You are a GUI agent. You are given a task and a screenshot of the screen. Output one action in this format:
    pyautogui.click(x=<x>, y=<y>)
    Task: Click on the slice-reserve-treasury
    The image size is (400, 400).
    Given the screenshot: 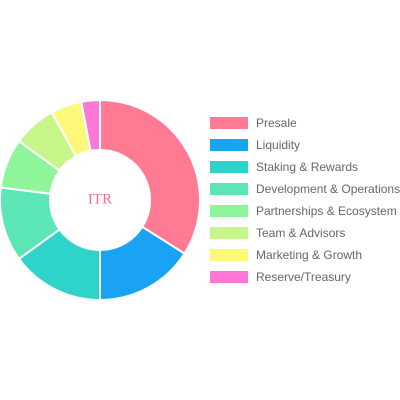 What is the action you would take?
    pyautogui.click(x=90, y=125)
    